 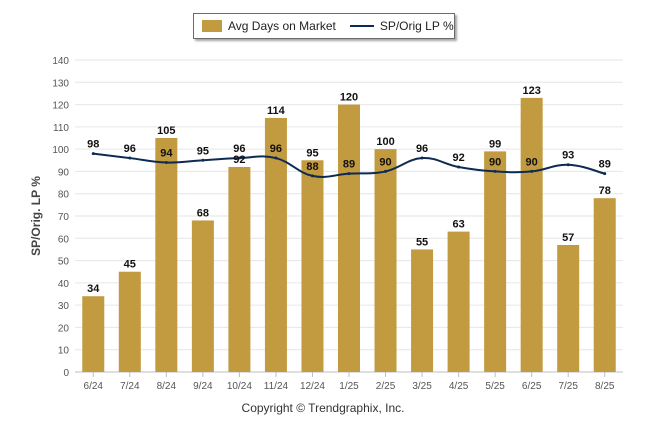 I want to click on y-axis-label: SP/Orig. LP %, so click(x=36, y=216).